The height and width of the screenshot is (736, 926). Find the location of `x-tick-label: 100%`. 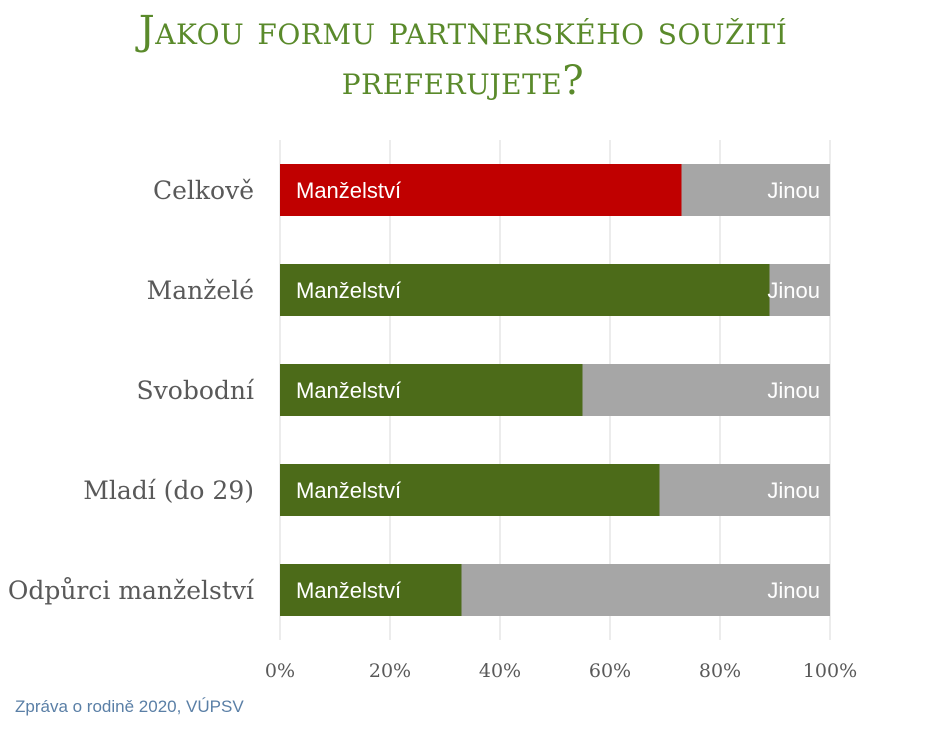

x-tick-label: 100% is located at coordinates (830, 671).